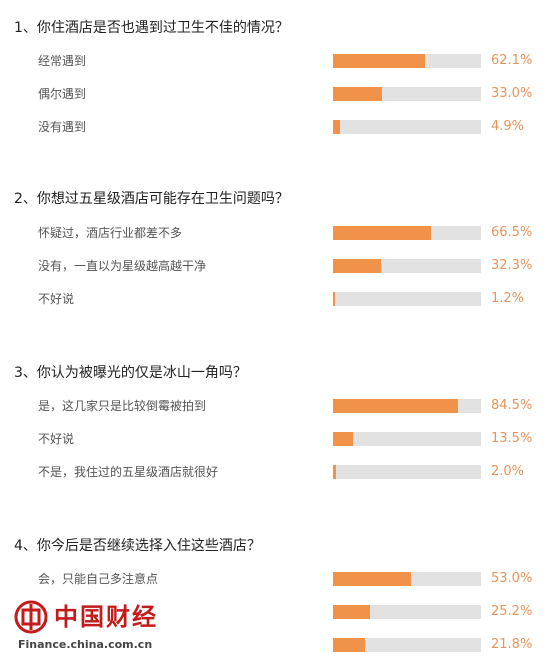 This screenshot has height=661, width=550. Describe the element at coordinates (62, 127) in the screenshot. I see `option-label: 没有遇到` at that location.